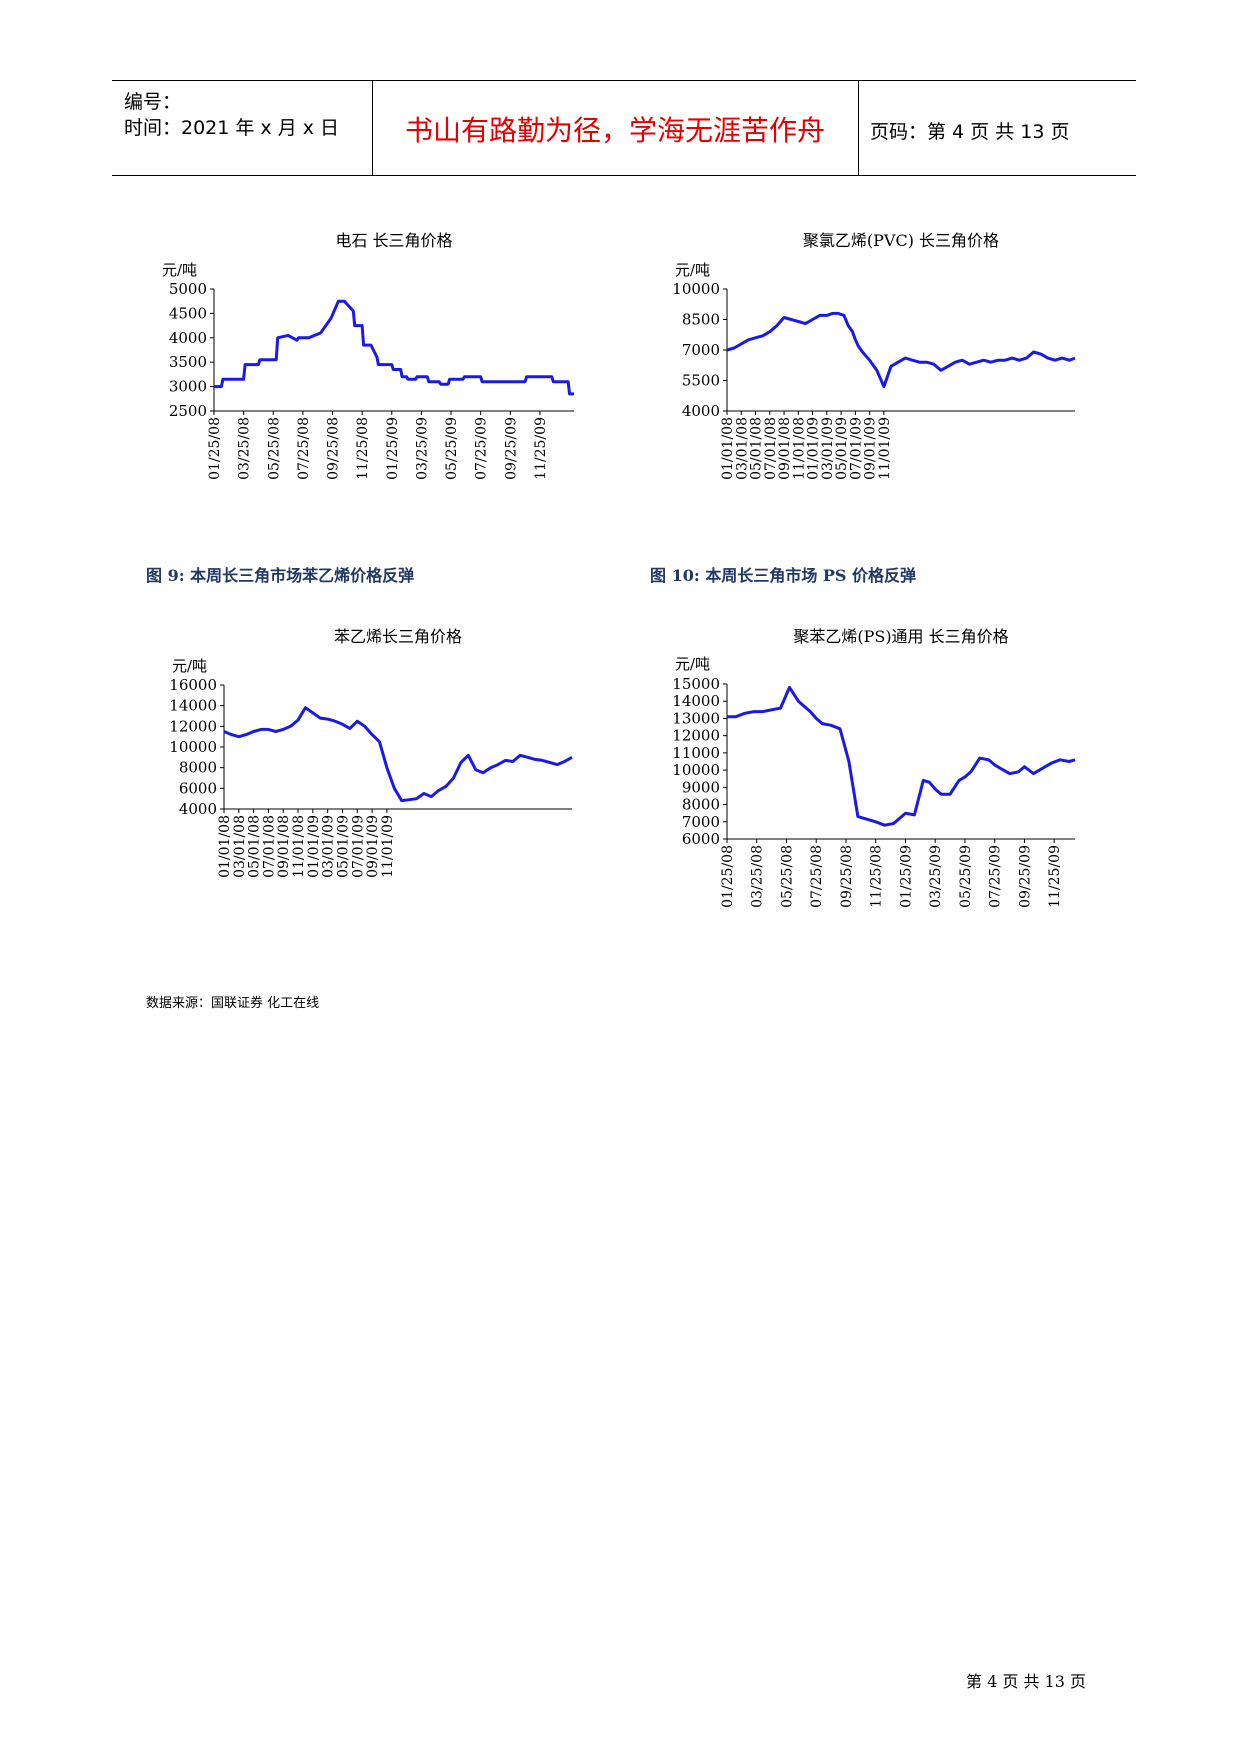  I want to click on y-tick-label: 8500, so click(701, 320).